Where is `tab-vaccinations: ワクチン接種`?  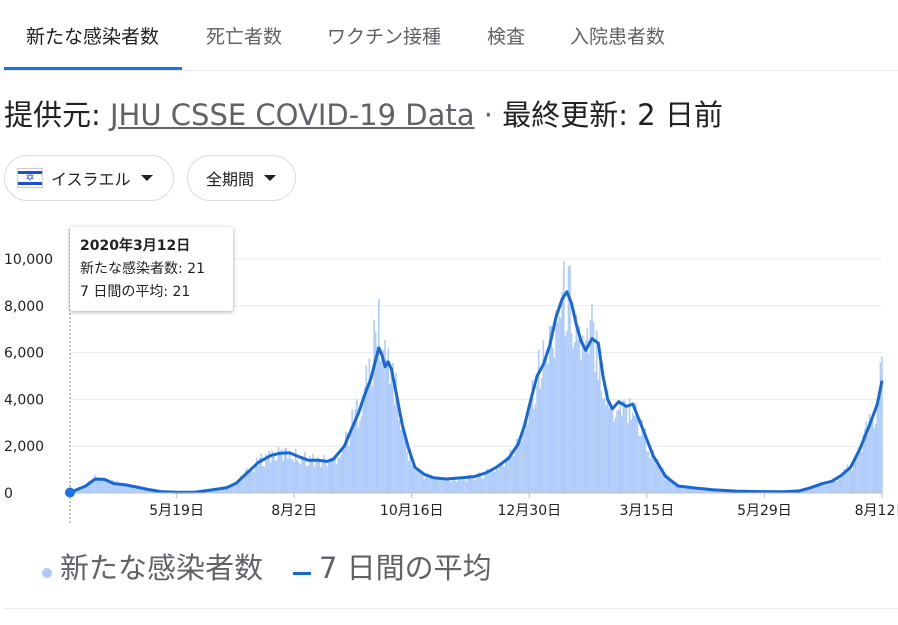
tab-vaccinations: ワクチン接種 is located at coordinates (384, 37).